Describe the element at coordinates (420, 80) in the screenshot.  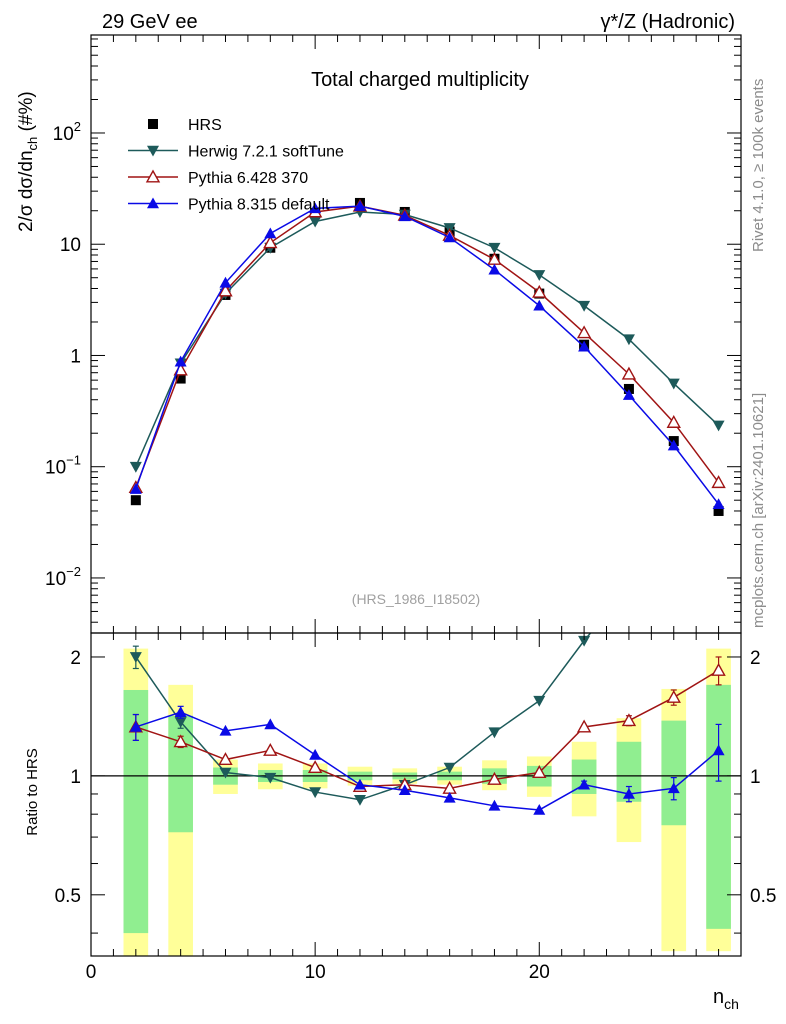
I see `main-title: Total charged multiplicity` at that location.